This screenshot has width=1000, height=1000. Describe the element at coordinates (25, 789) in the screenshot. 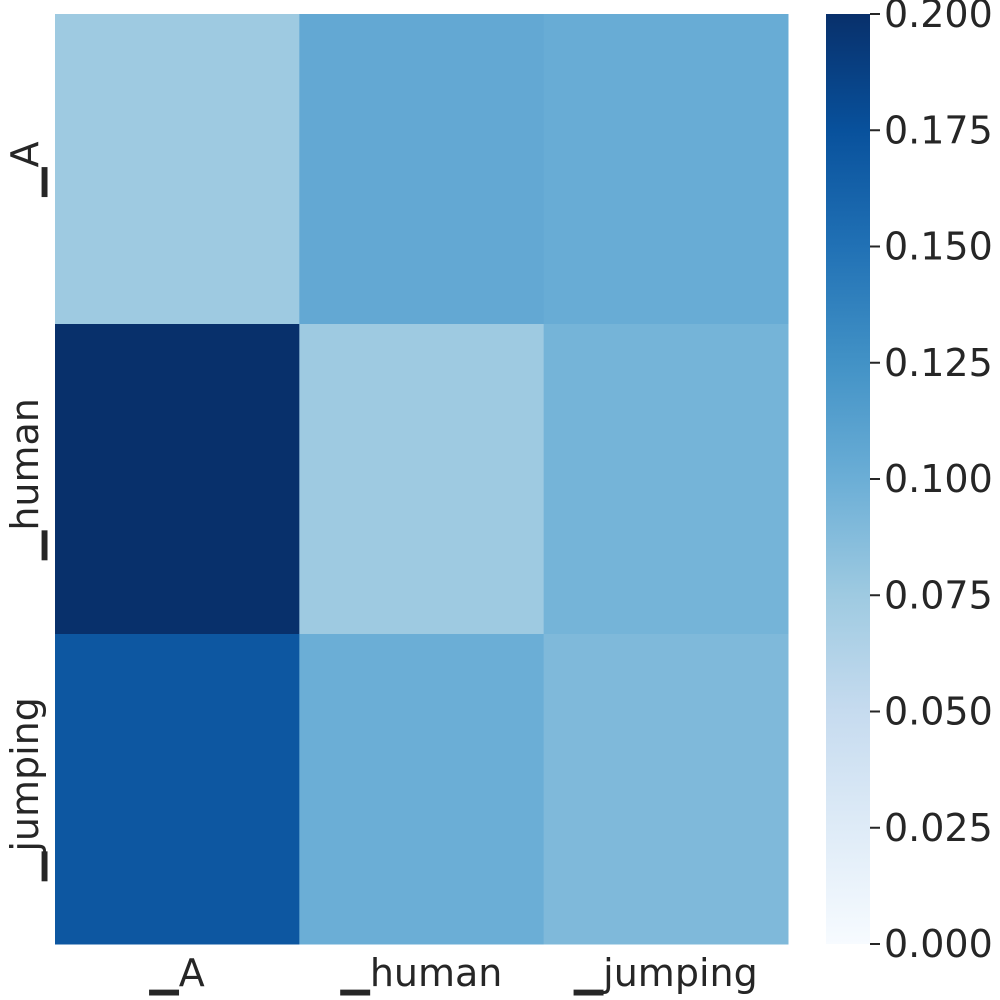

I see `y-tick-label: ▁jumping` at that location.